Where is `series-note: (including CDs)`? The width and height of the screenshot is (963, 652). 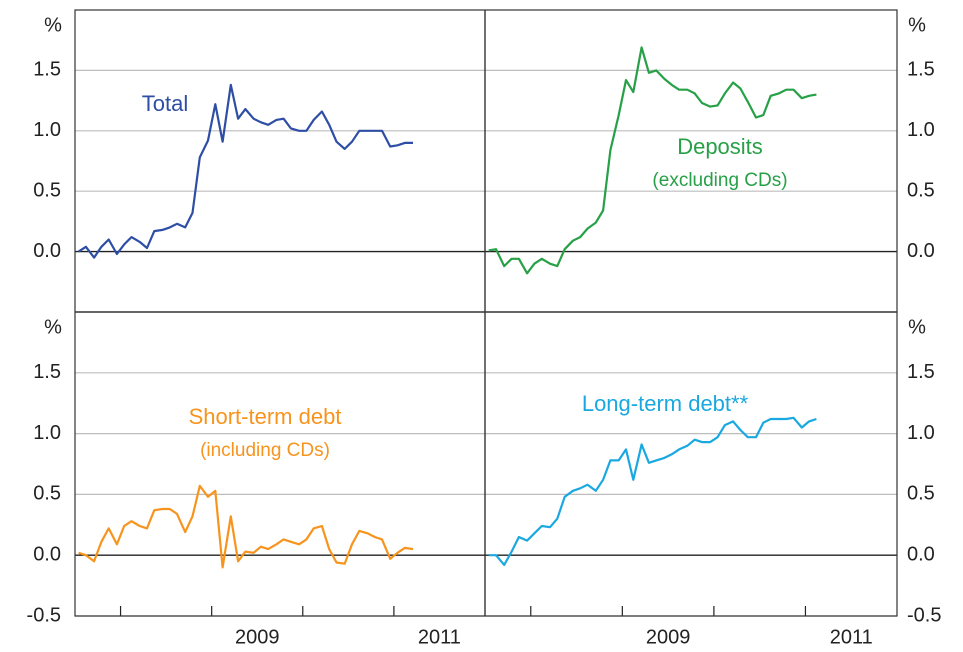
series-note: (including CDs) is located at coordinates (265, 450).